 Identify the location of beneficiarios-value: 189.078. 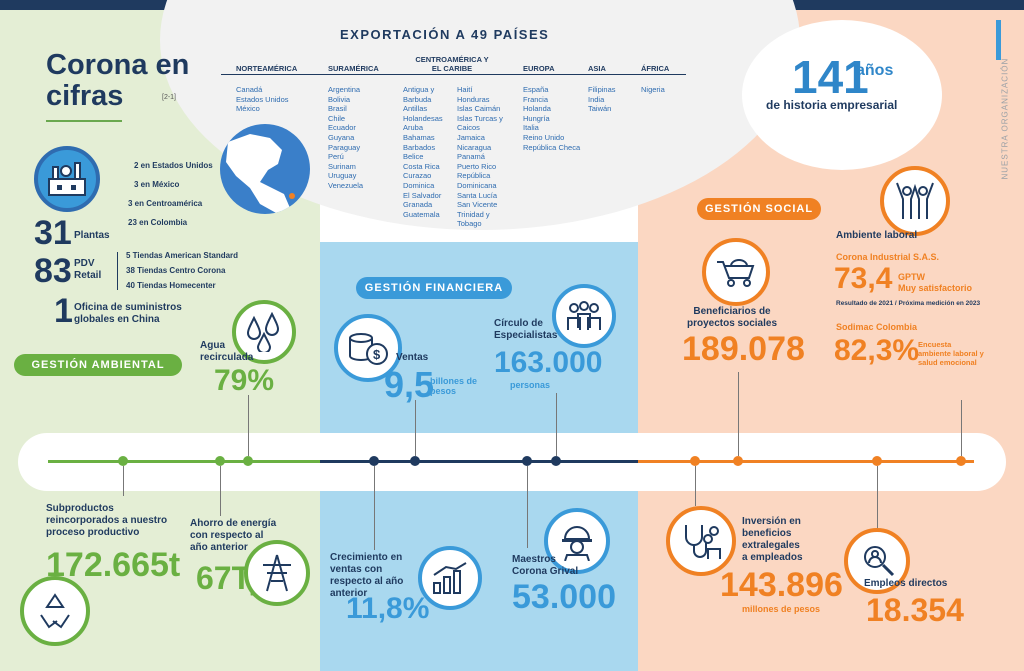
(743, 349).